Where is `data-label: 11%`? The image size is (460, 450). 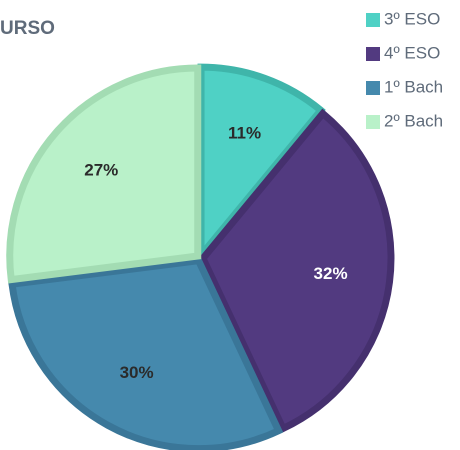 data-label: 11% is located at coordinates (244, 133).